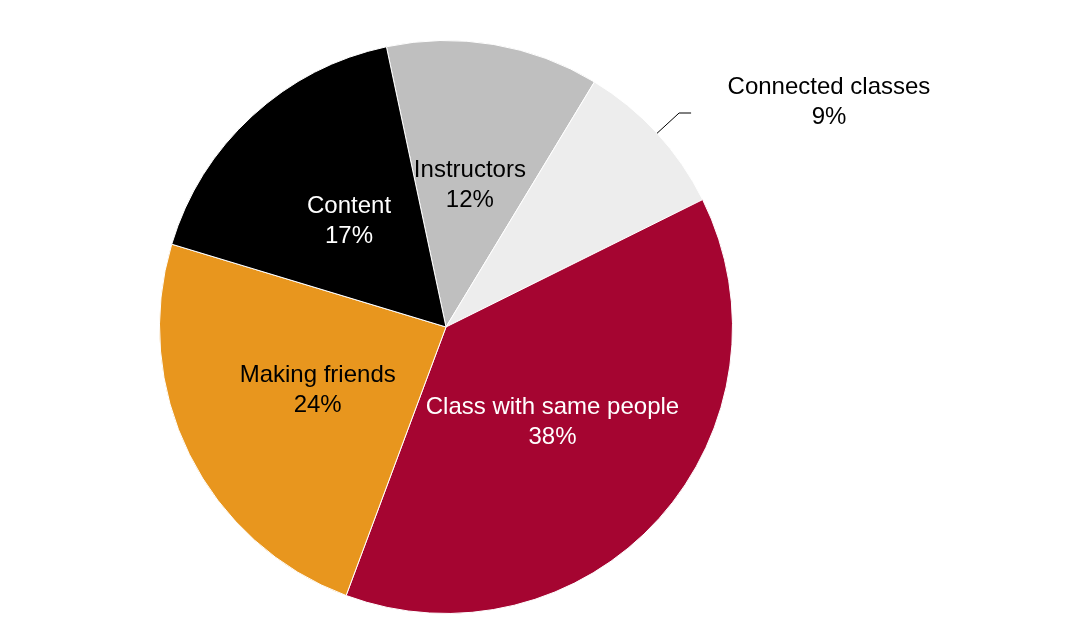 This screenshot has height=634, width=1092. Describe the element at coordinates (317, 374) in the screenshot. I see `slice-label: Making friends` at that location.